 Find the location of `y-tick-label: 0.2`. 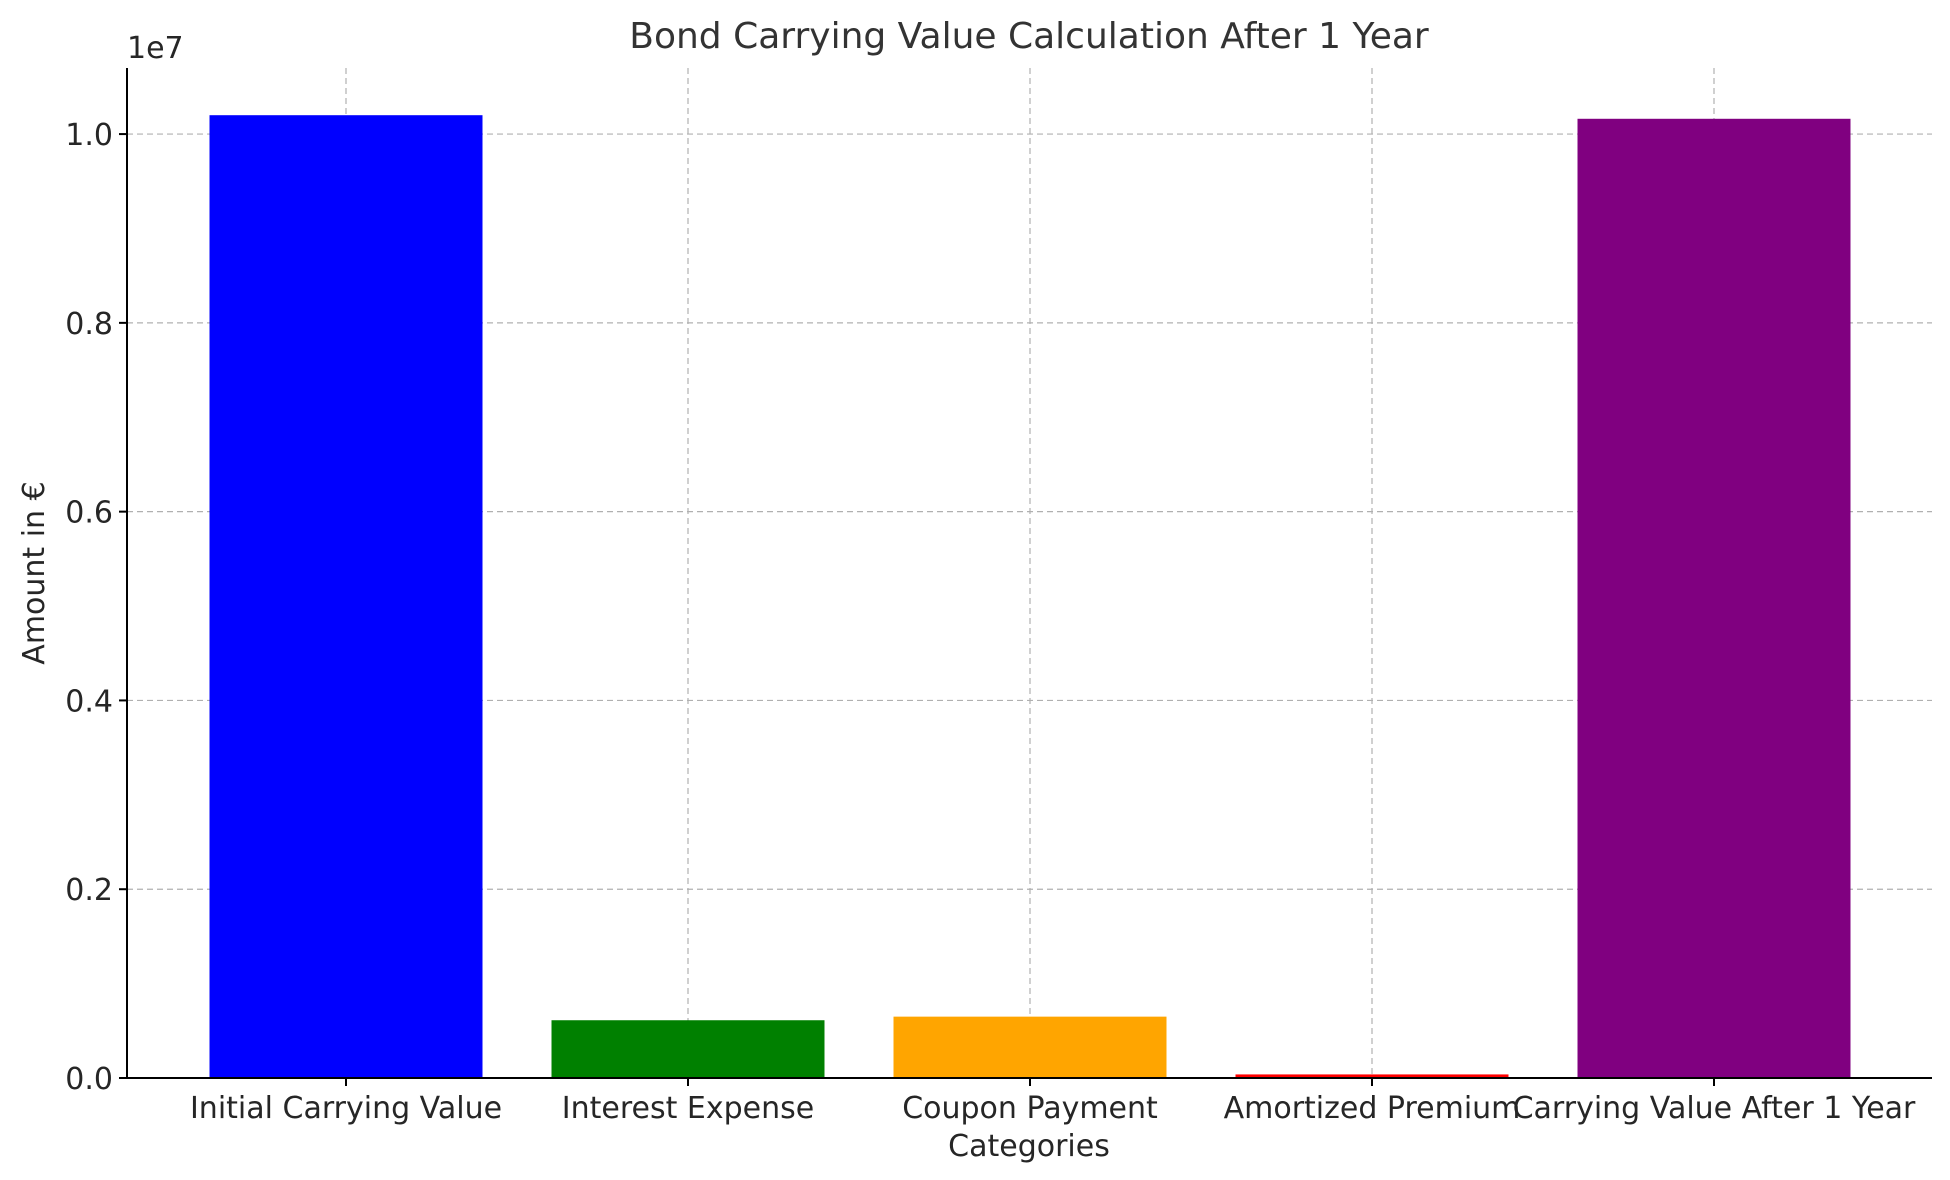

y-tick-label: 0.2 is located at coordinates (89, 890).